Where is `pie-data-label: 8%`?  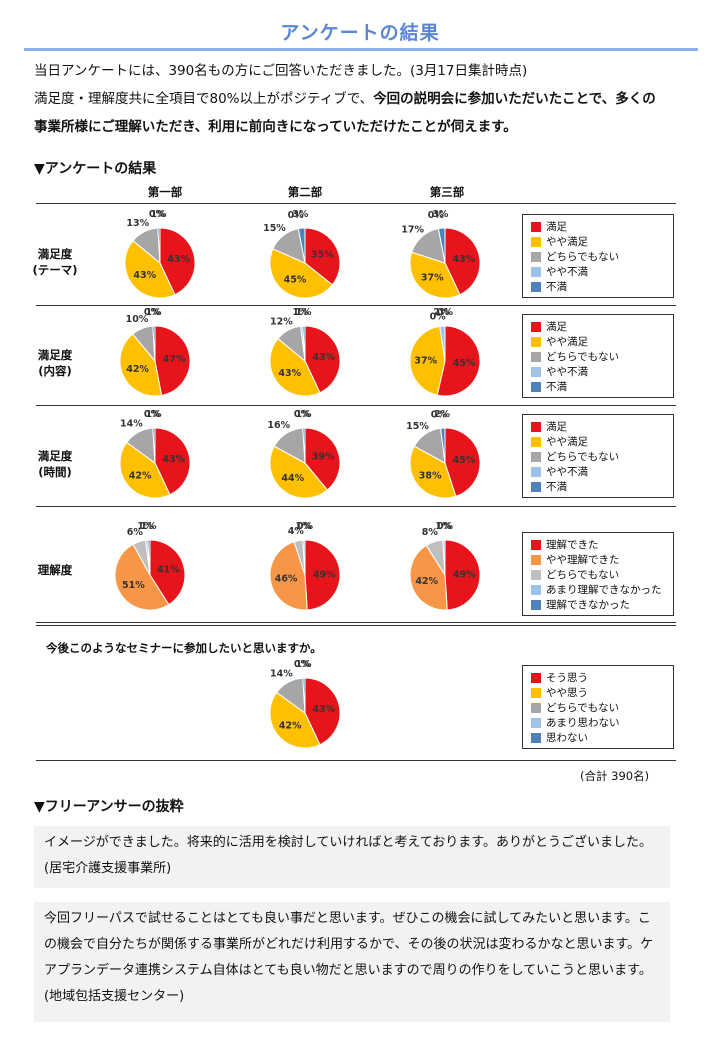 pie-data-label: 8% is located at coordinates (430, 532).